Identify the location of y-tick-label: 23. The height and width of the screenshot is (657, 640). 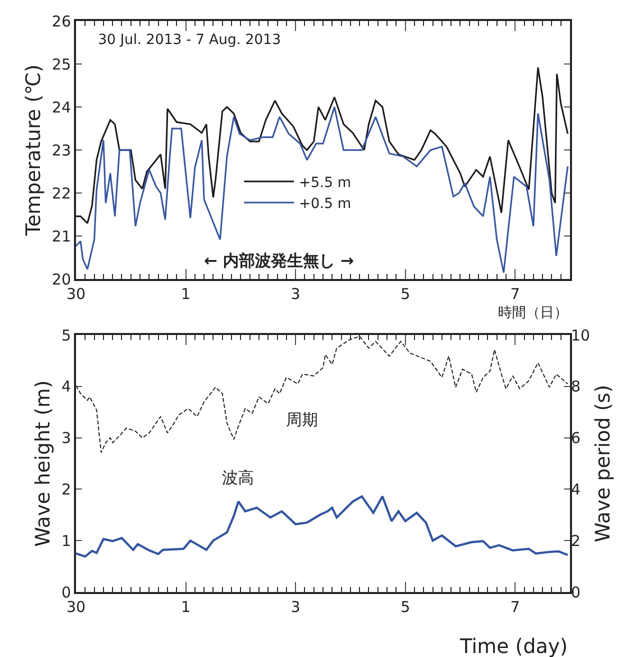
(61, 150).